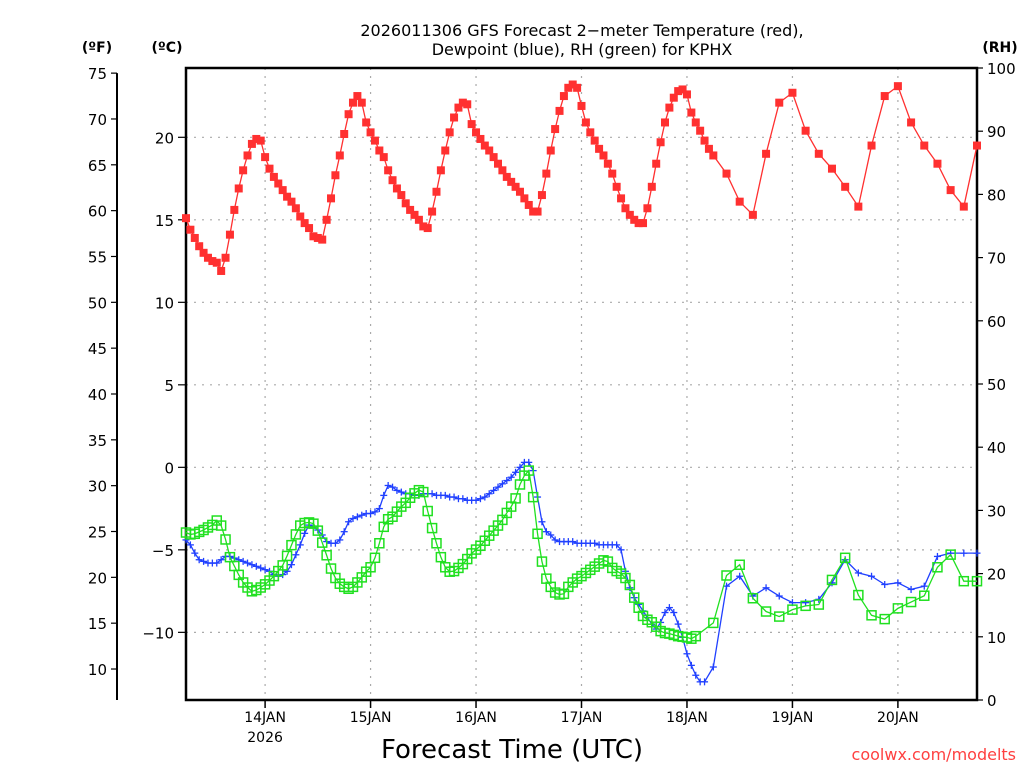  Describe the element at coordinates (97, 487) in the screenshot. I see `fahrenheit-tick-label: 30` at that location.